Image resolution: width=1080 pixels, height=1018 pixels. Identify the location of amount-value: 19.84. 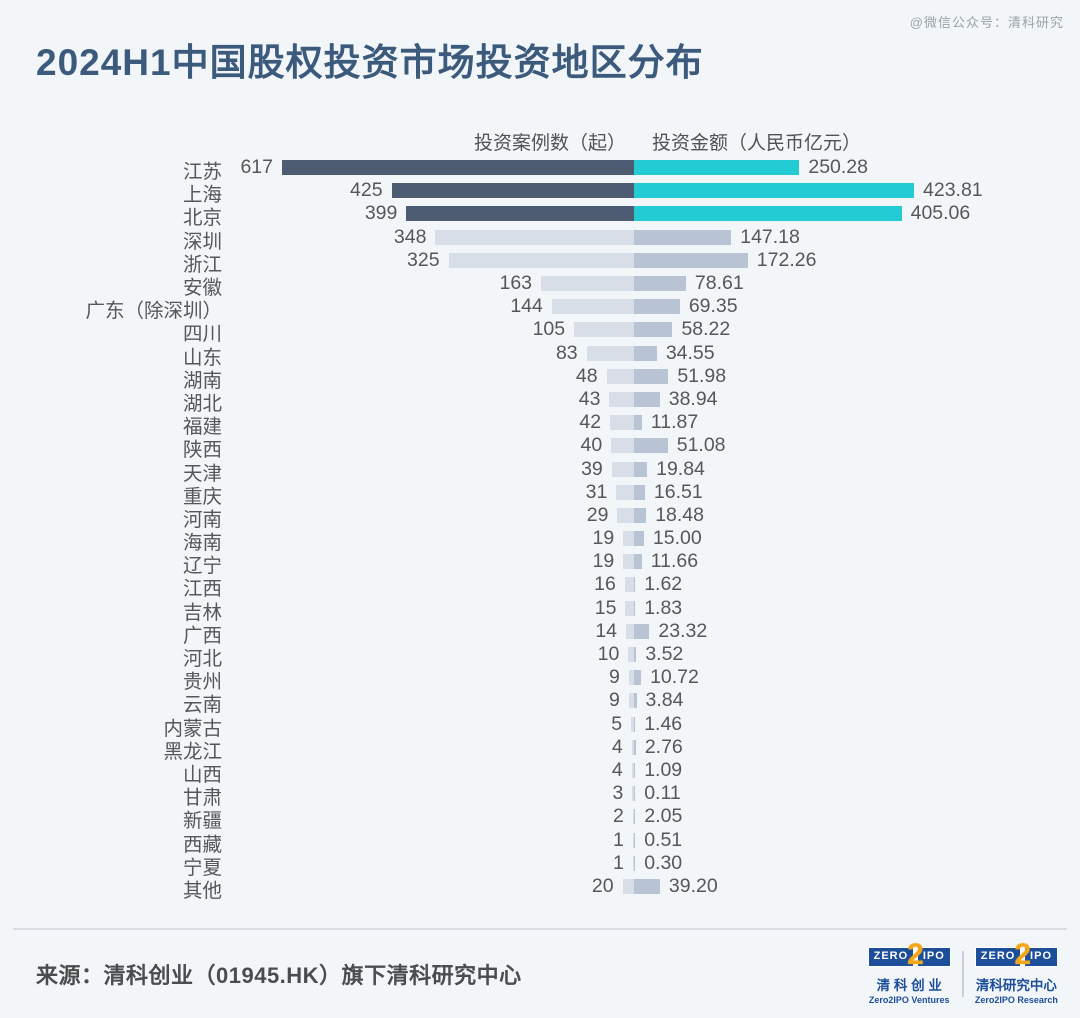
(680, 468).